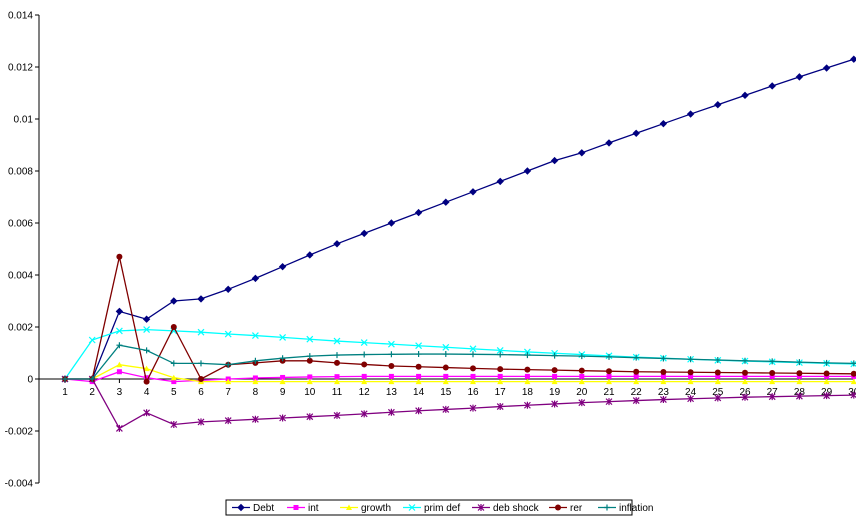 This screenshot has height=521, width=856. Describe the element at coordinates (412, 507) in the screenshot. I see `legend-marker-prim-def` at that location.